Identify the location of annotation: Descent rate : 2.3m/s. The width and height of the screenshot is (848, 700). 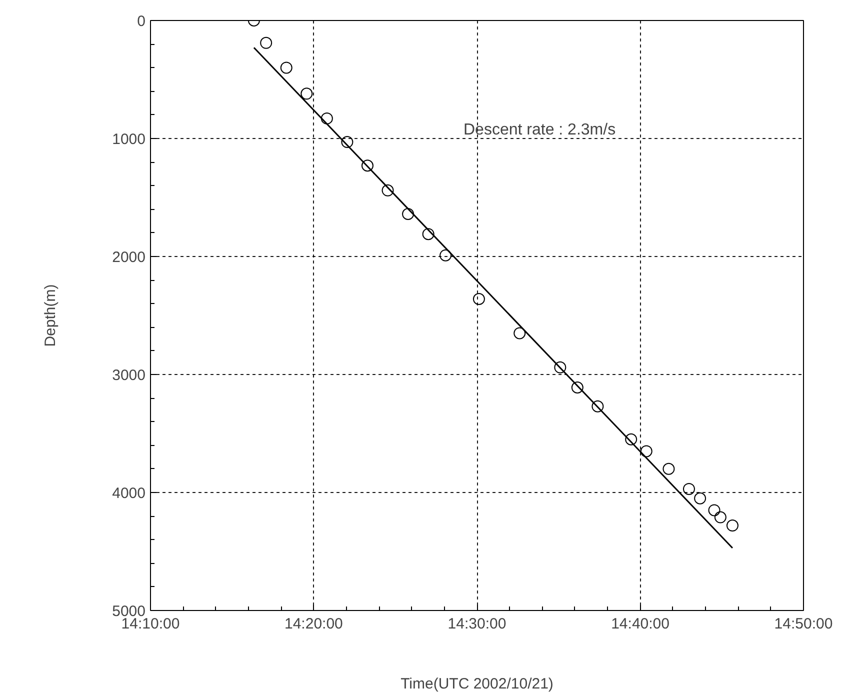
(540, 130).